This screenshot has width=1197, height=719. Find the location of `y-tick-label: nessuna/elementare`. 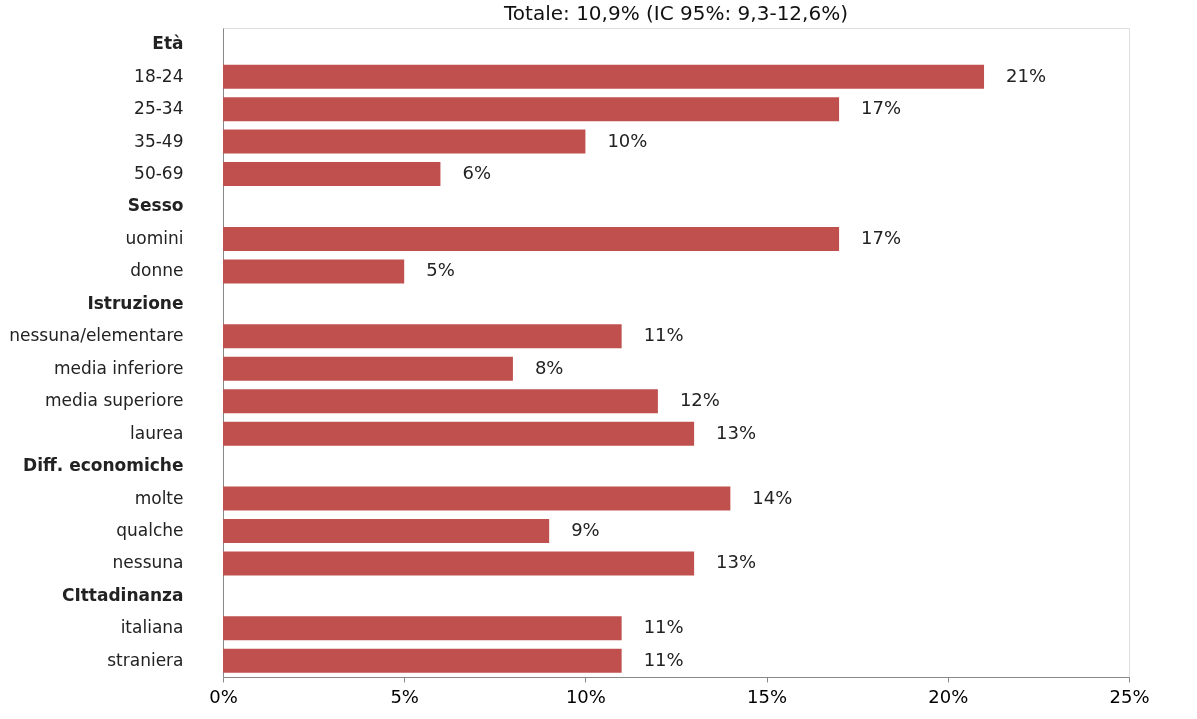

y-tick-label: nessuna/elementare is located at coordinates (96, 335).